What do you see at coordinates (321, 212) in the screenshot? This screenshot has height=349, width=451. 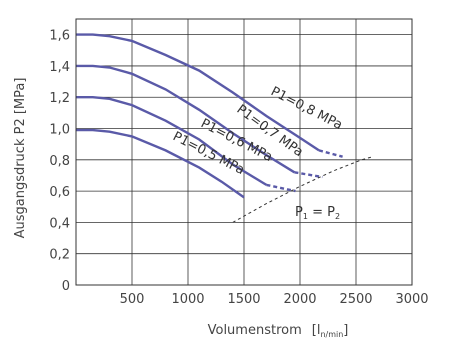 I see `limit-label-eq: = P` at bounding box center [321, 212].